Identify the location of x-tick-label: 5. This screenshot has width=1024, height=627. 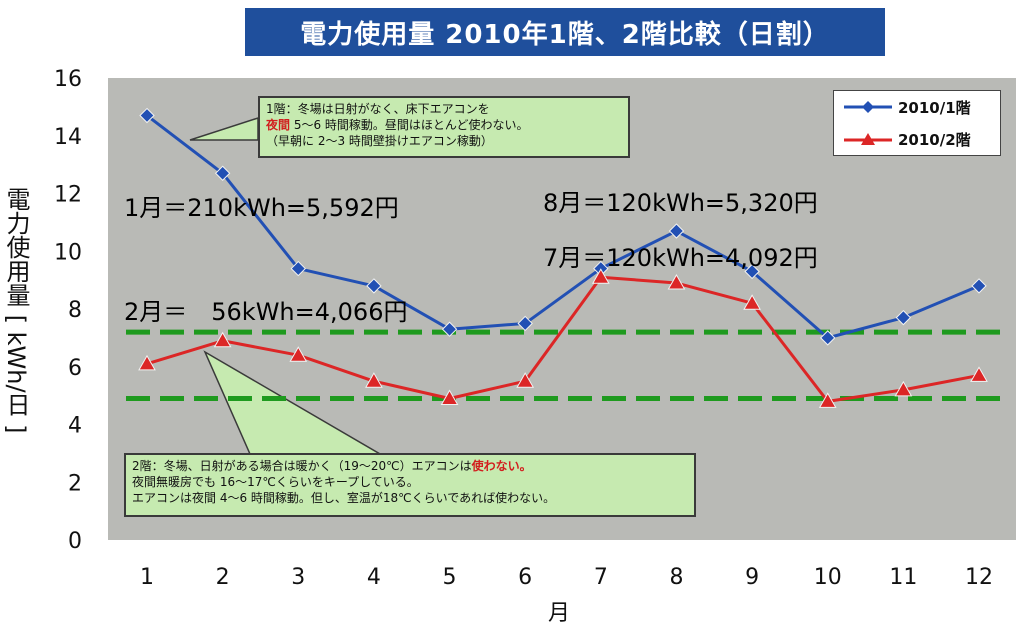
(450, 577).